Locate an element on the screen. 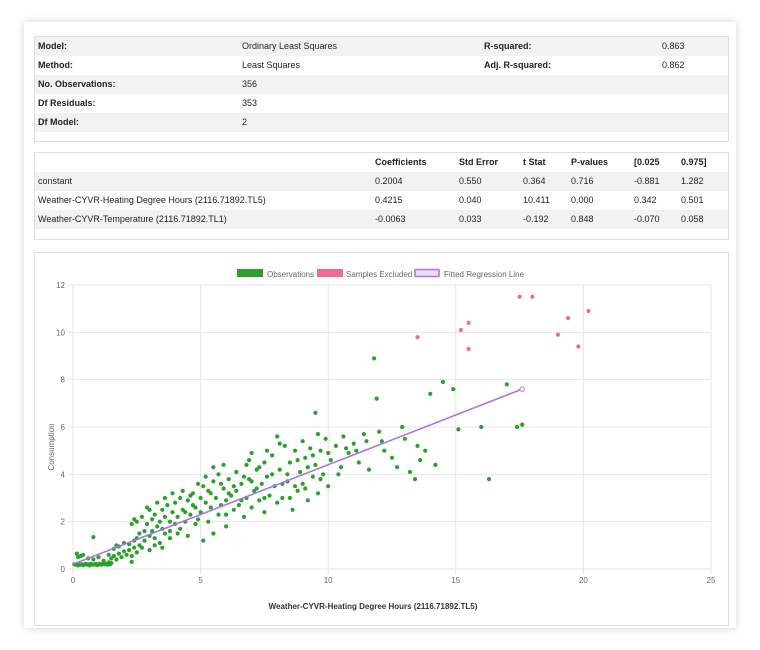 This screenshot has height=650, width=760. cell: -0.881 is located at coordinates (647, 181).